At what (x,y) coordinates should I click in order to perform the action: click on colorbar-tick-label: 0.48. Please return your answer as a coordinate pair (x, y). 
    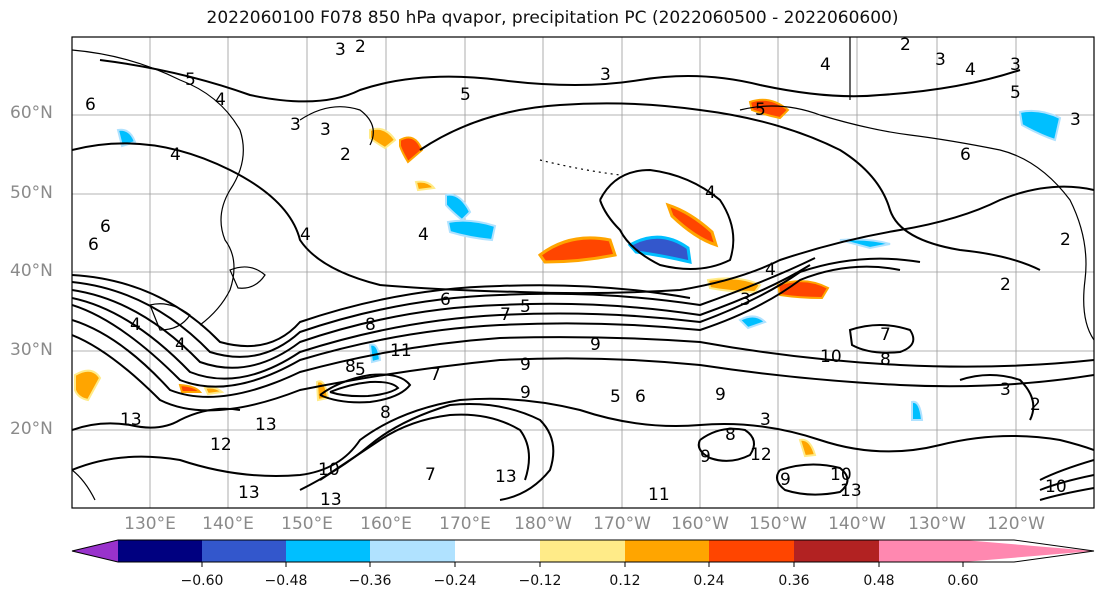
    Looking at the image, I should click on (879, 581).